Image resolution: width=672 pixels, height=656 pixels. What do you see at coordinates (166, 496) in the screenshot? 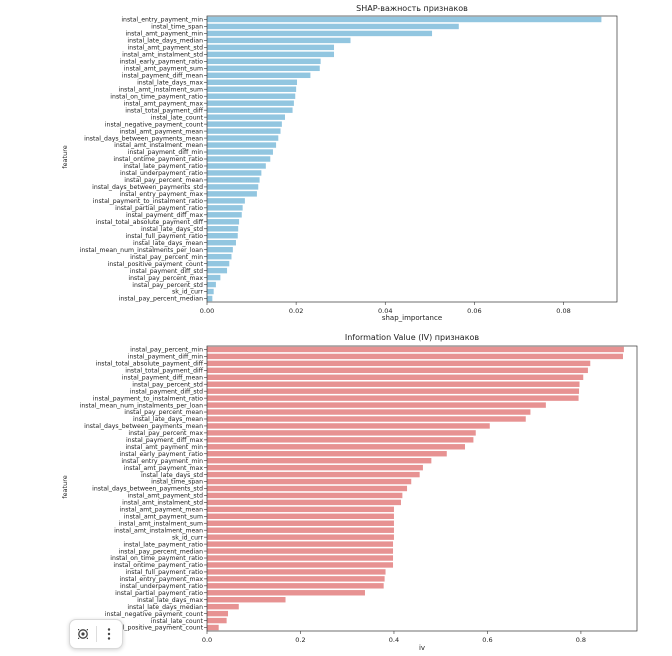
I see `iv-category-label: instal_amt_payment_std` at bounding box center [166, 496].